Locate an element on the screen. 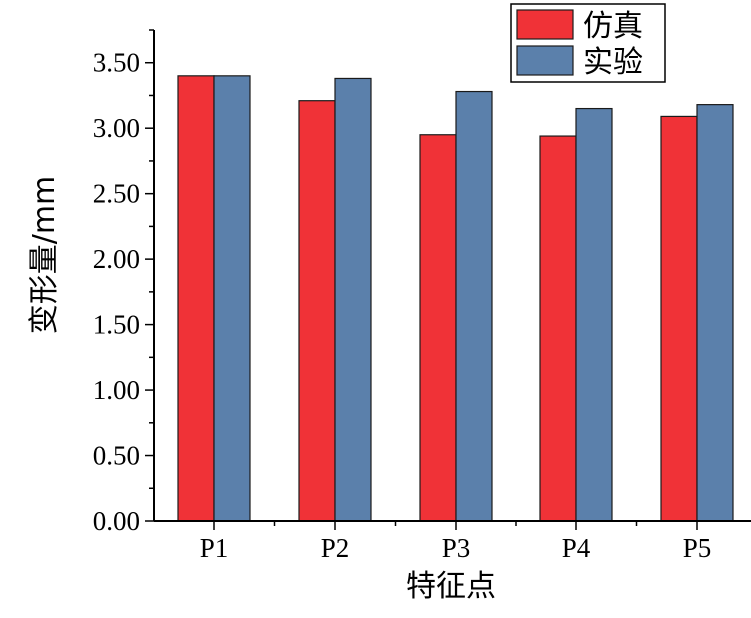  x-tick-label-p1: P1 is located at coordinates (214, 548).